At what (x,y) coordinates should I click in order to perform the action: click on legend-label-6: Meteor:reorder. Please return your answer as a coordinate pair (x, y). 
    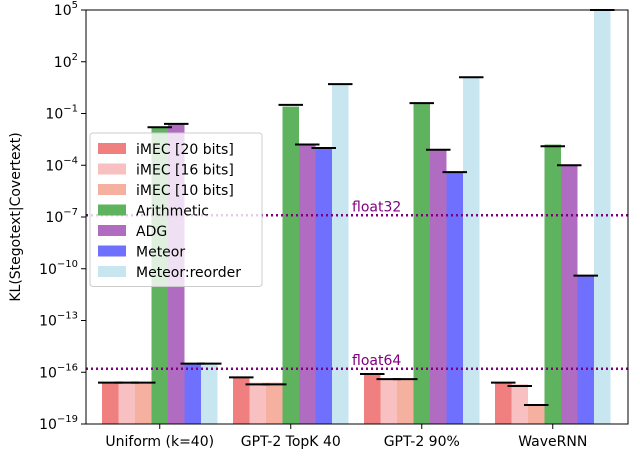
    Looking at the image, I should click on (188, 273).